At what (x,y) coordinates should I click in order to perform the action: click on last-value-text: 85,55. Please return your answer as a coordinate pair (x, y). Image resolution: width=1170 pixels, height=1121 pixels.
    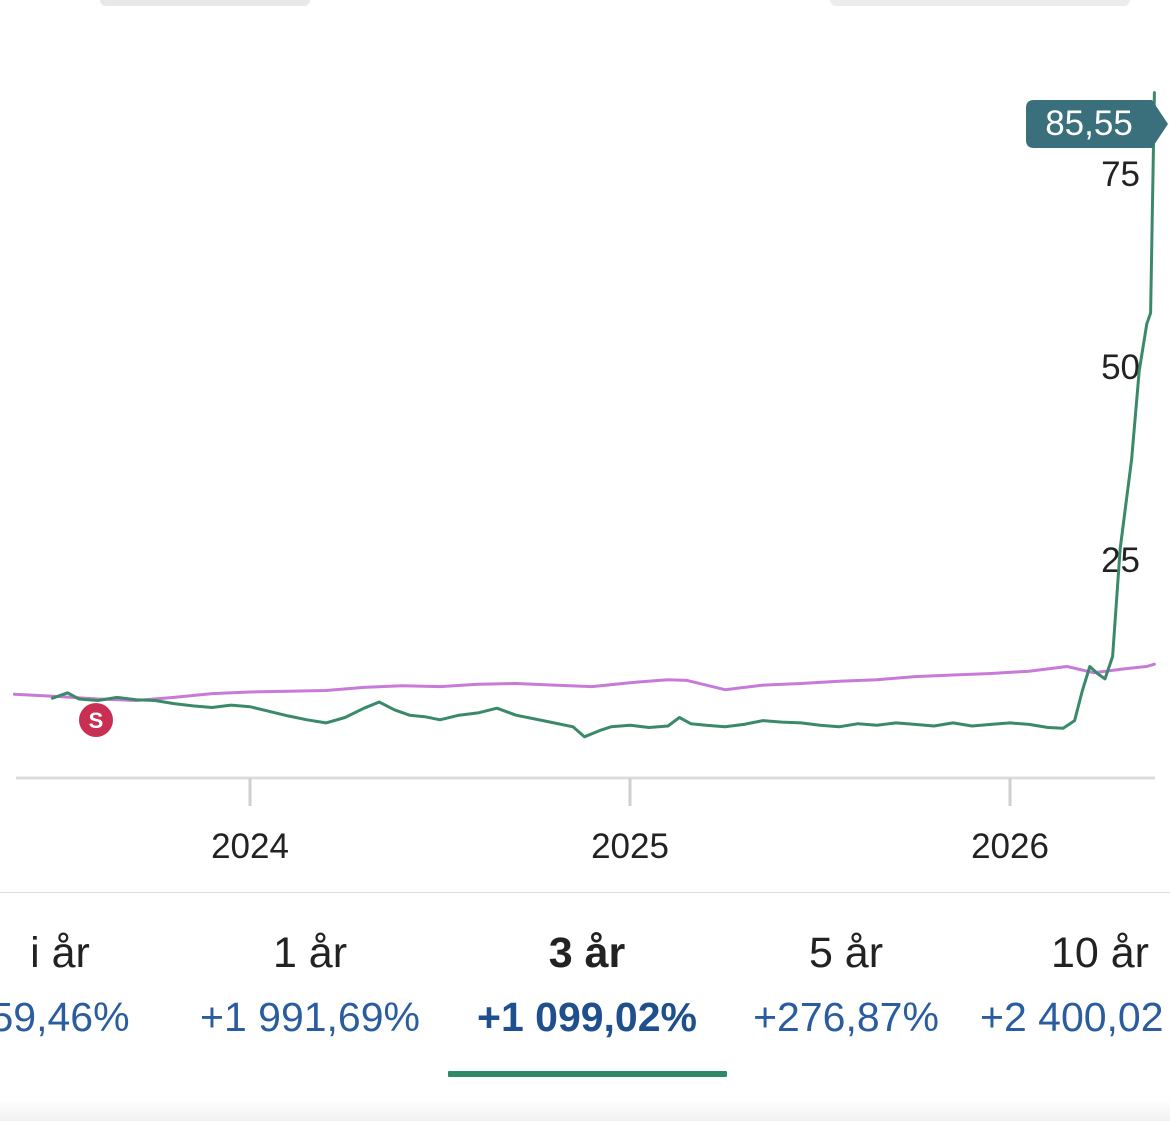
    Looking at the image, I should click on (1089, 123).